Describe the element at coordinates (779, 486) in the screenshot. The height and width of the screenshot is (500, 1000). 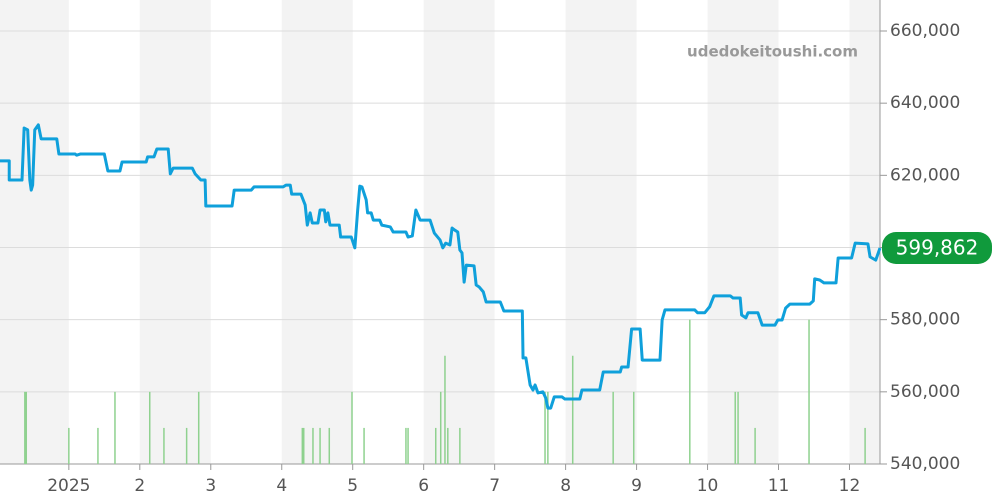
I see `x-tick-label: 11` at that location.